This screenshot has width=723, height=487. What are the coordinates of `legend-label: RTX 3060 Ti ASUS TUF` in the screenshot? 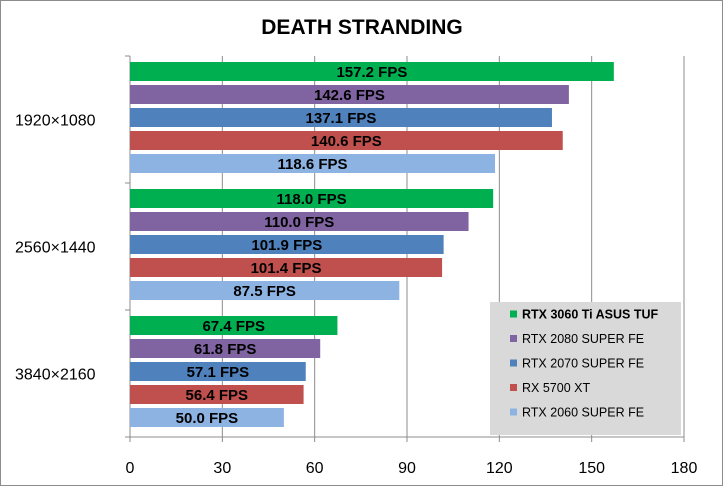 It's located at (590, 315).